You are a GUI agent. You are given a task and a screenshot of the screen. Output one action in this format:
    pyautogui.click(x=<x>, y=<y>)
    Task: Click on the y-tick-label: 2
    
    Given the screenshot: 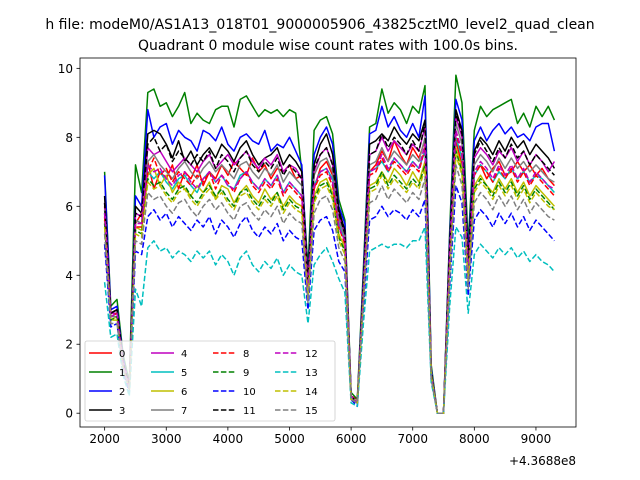 What is the action you would take?
    pyautogui.click(x=69, y=345)
    